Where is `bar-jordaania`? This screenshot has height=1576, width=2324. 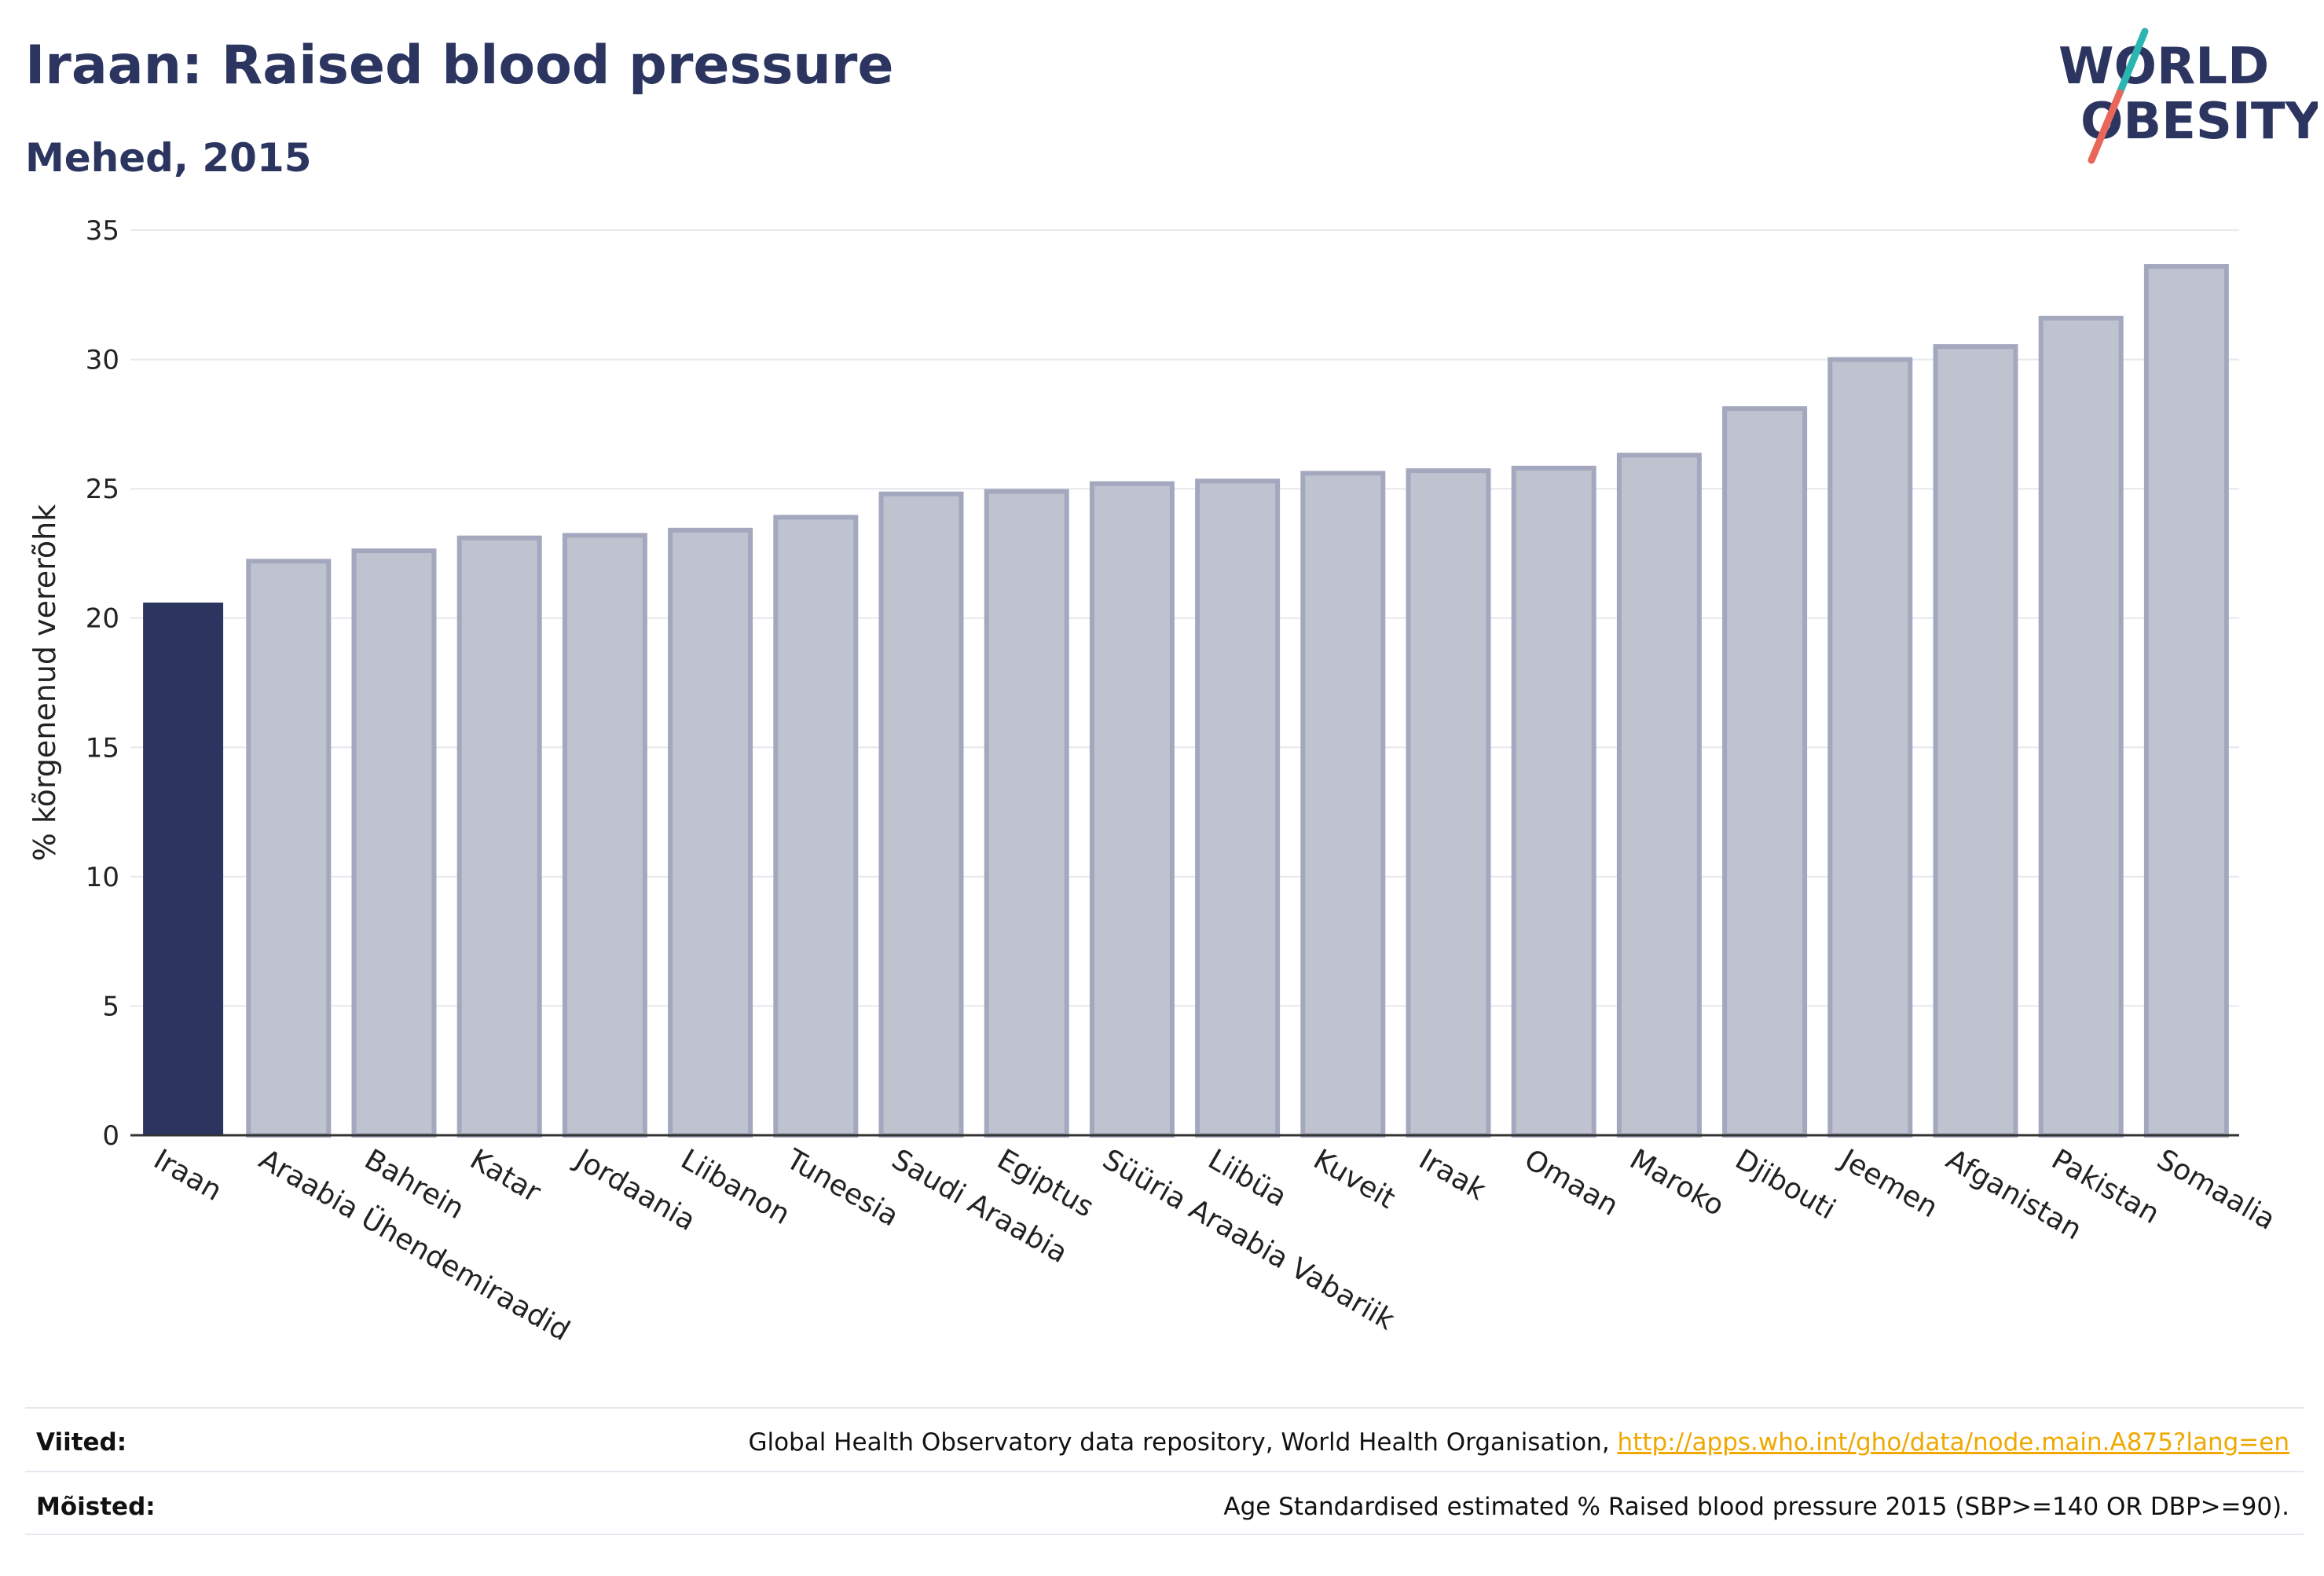 bar-jordaania is located at coordinates (604, 835).